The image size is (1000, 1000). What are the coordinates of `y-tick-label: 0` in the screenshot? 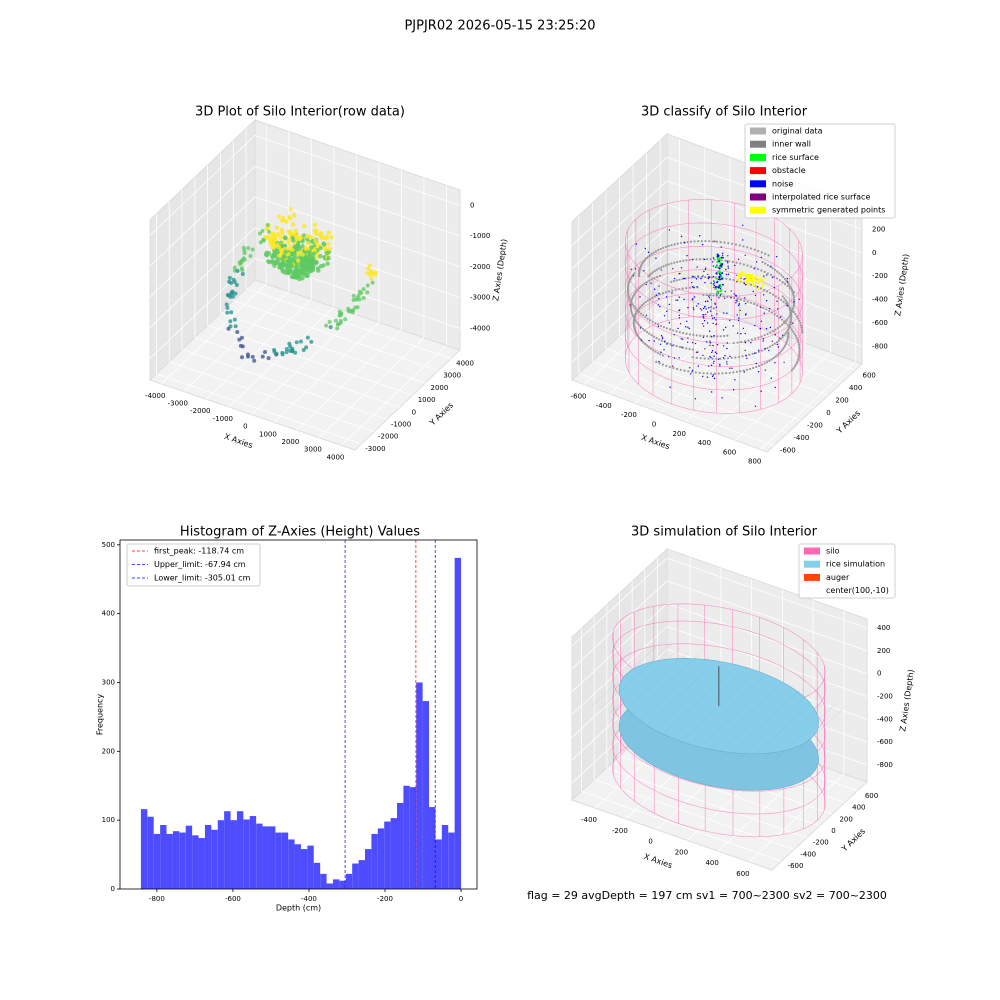 It's located at (414, 412).